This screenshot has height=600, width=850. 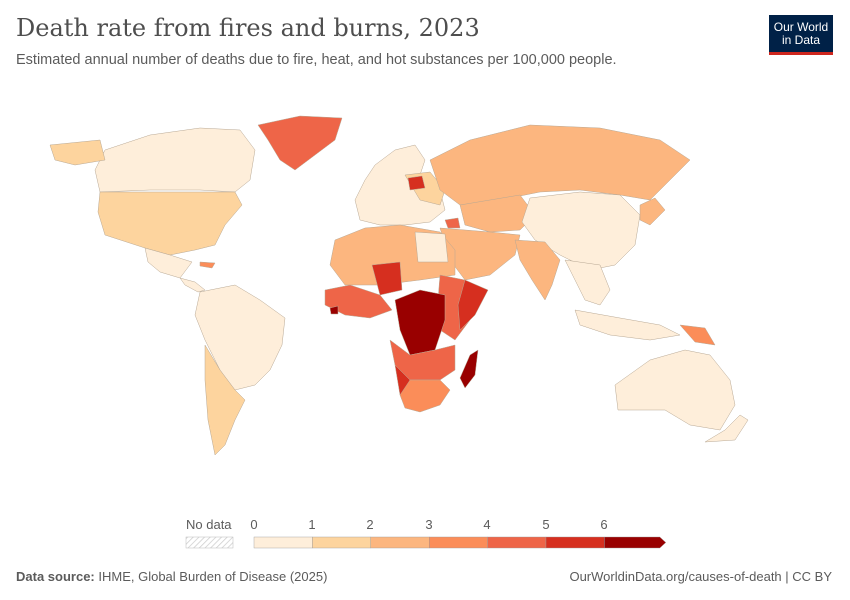 What do you see at coordinates (486, 524) in the screenshot?
I see `legend-tick: 4` at bounding box center [486, 524].